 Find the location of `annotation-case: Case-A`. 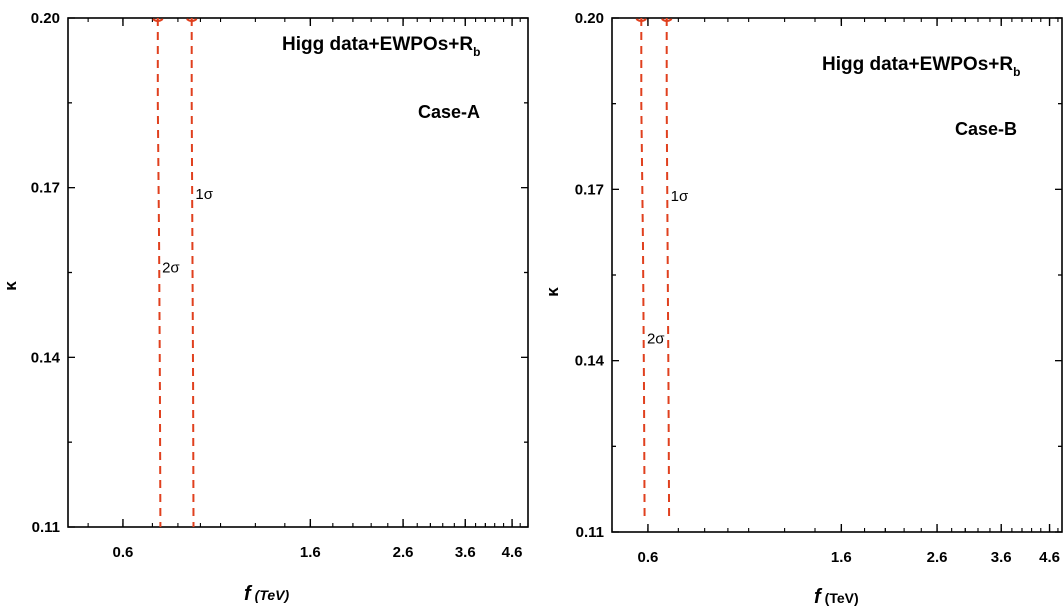

annotation-case: Case-A is located at coordinates (449, 112).